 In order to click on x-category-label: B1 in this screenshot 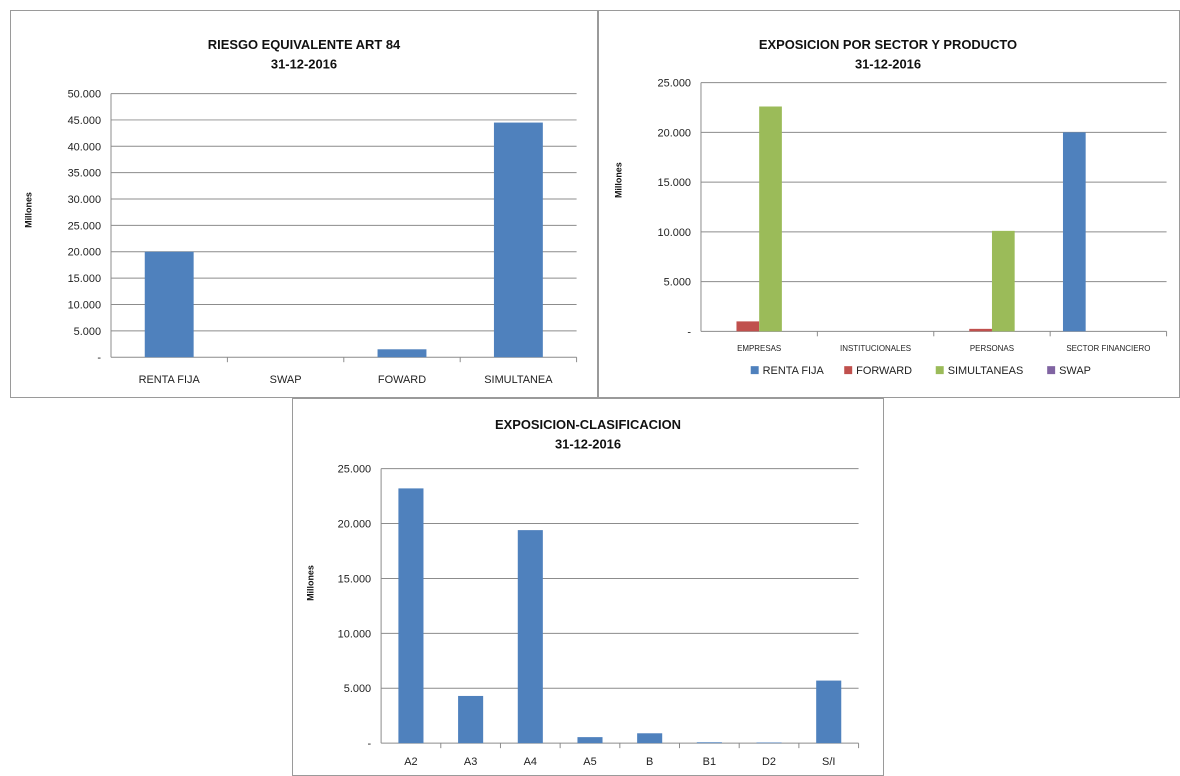, I will do `click(709, 762)`.